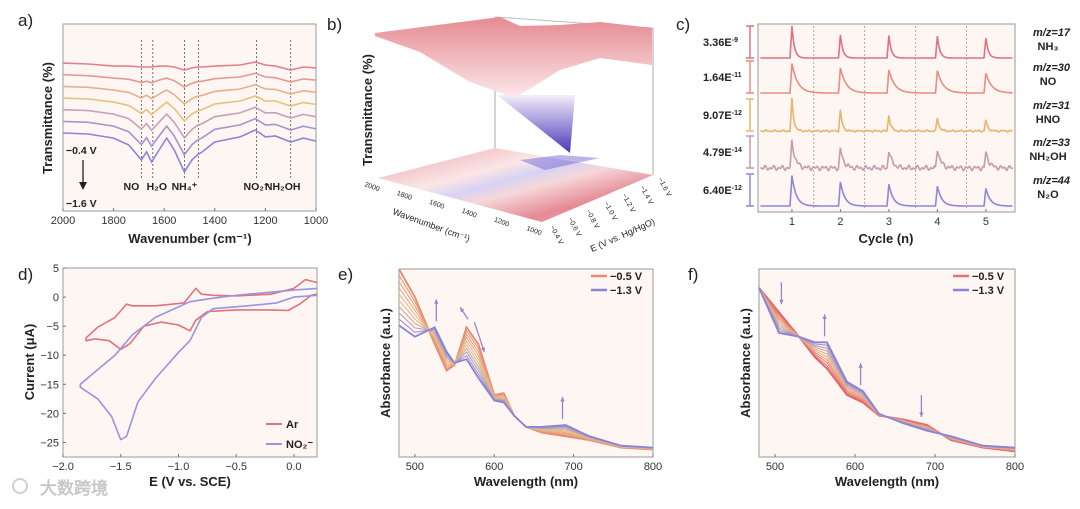 Image resolution: width=1080 pixels, height=509 pixels. Describe the element at coordinates (334, 24) in the screenshot. I see `panel-label: b)` at that location.